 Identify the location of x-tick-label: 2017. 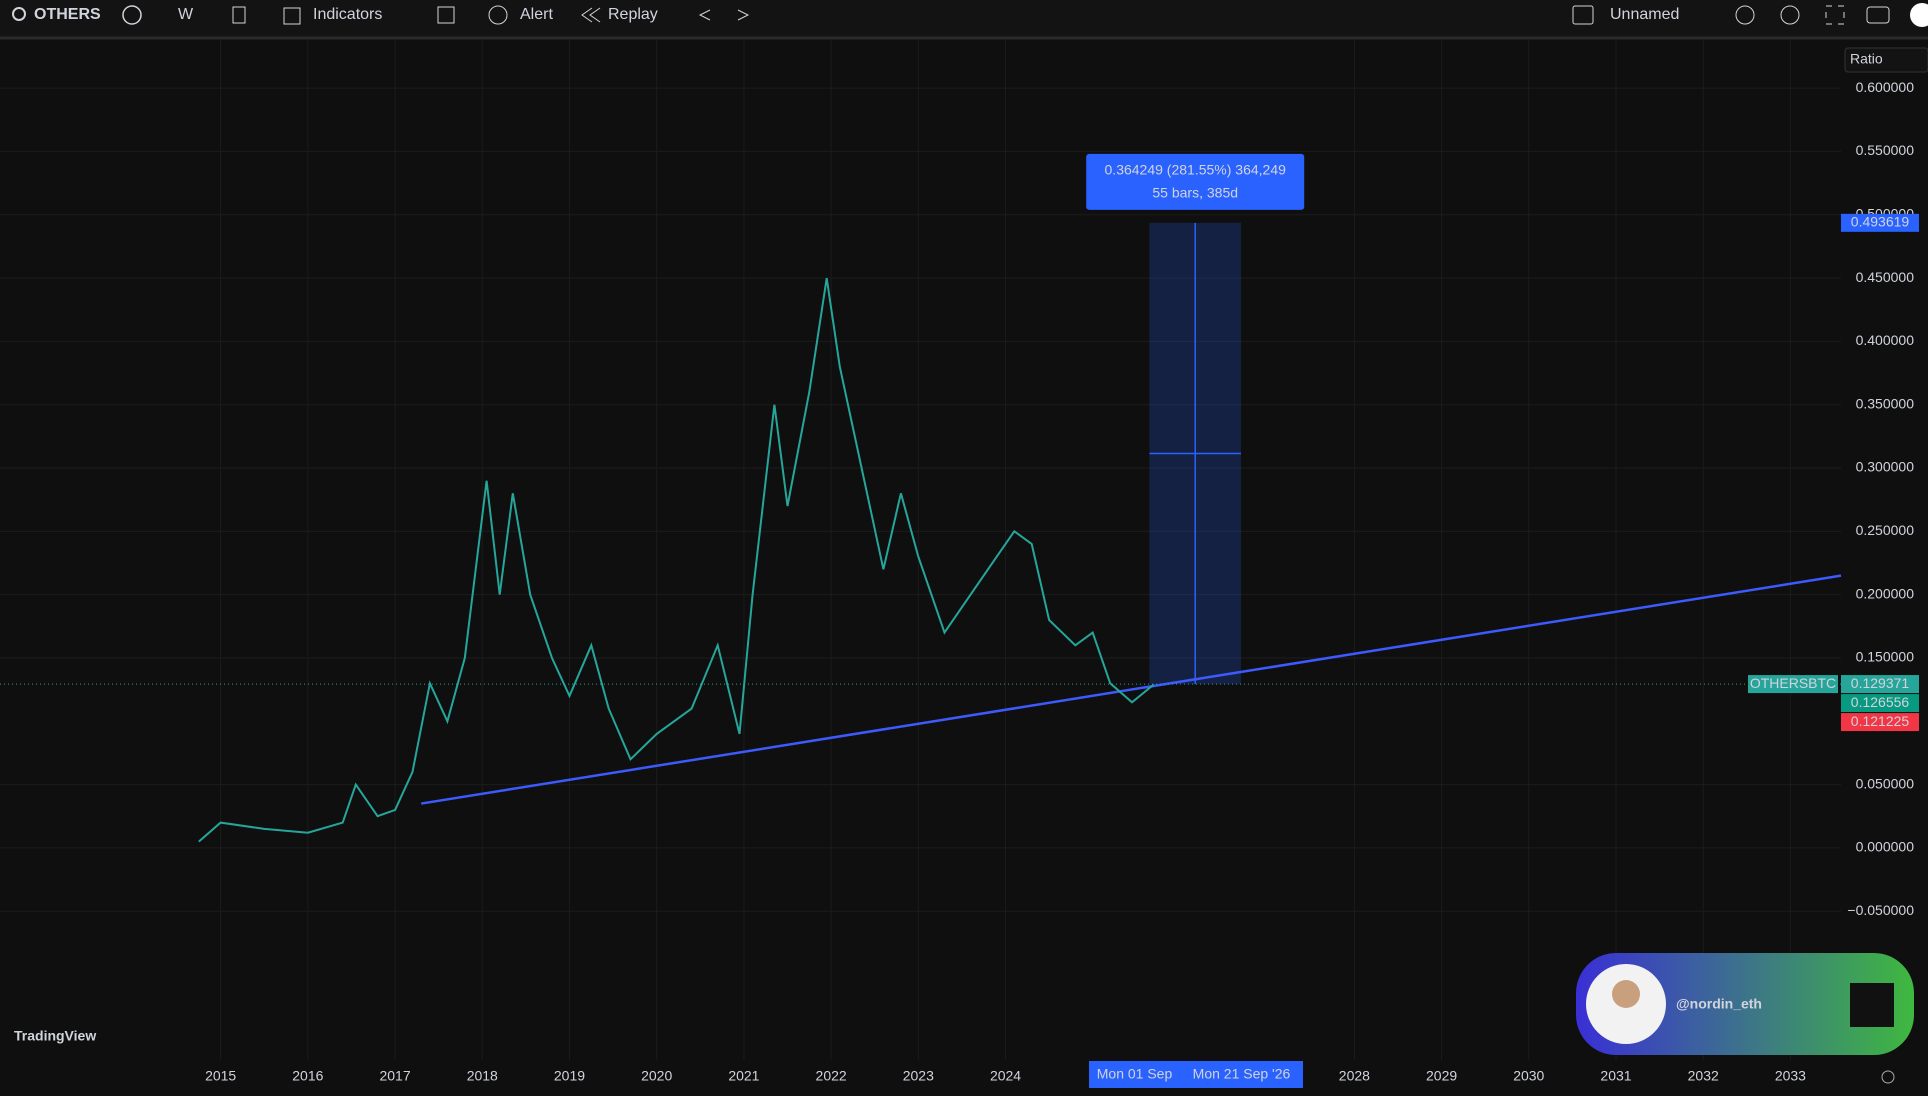
(394, 1076).